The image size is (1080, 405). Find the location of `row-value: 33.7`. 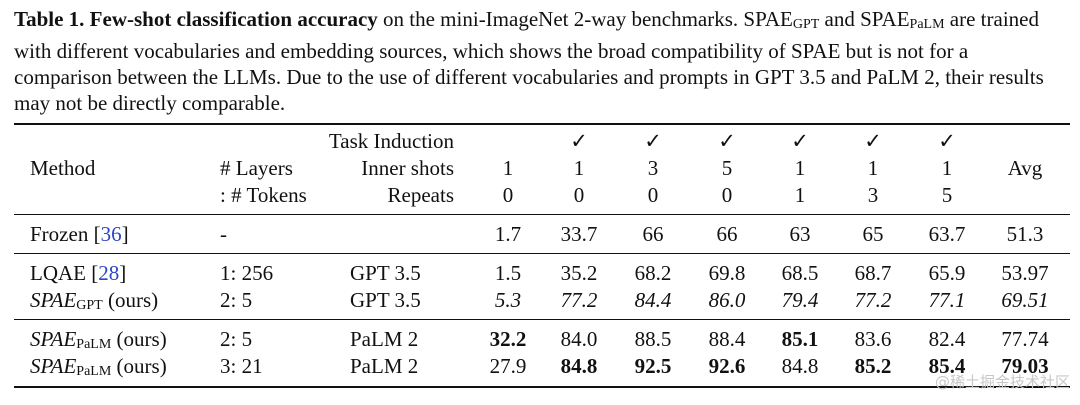

row-value: 33.7 is located at coordinates (579, 234).